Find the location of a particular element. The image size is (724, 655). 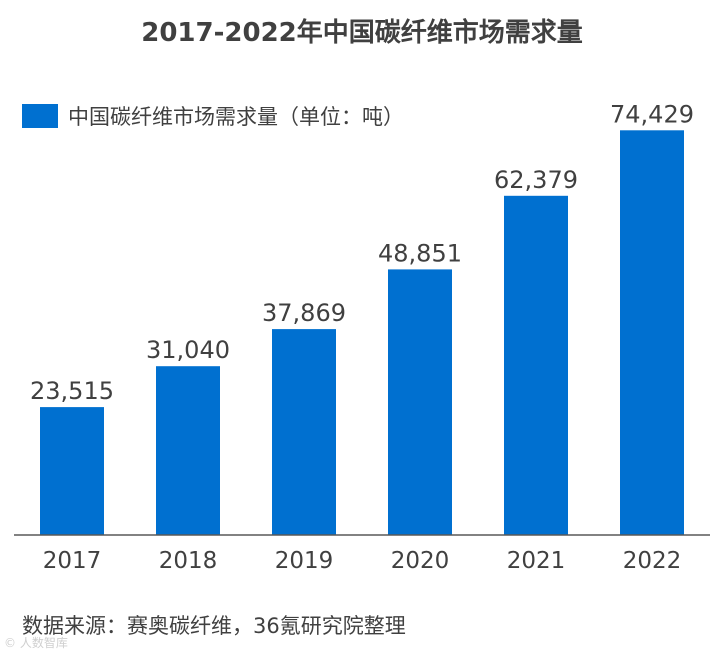

tick-label-2019: 2019 is located at coordinates (304, 561).